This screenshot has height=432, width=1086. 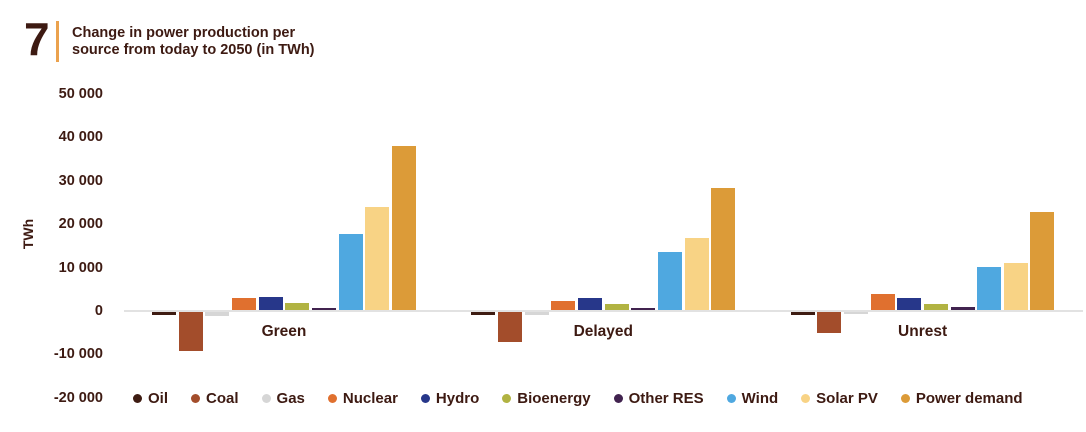 What do you see at coordinates (270, 303) in the screenshot?
I see `bar-hydro-green` at bounding box center [270, 303].